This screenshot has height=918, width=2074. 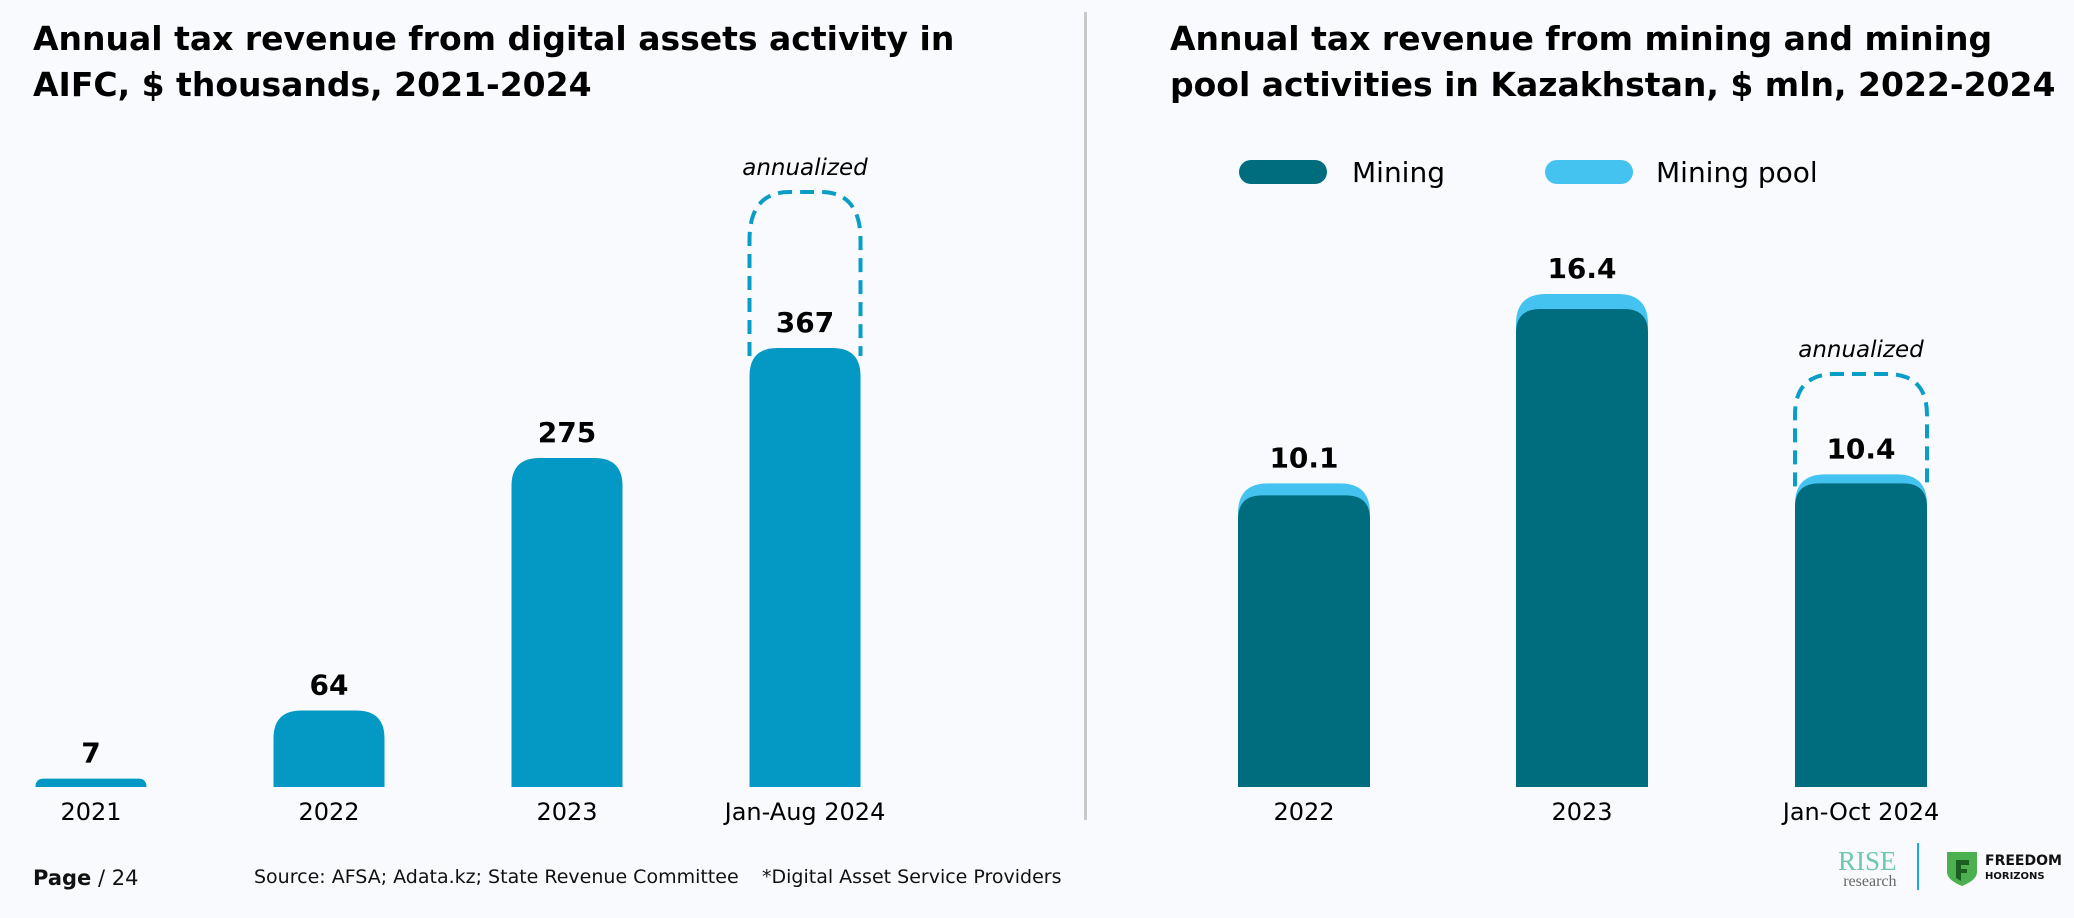 I want to click on legend-swatch-mining-pool, so click(x=1589, y=172).